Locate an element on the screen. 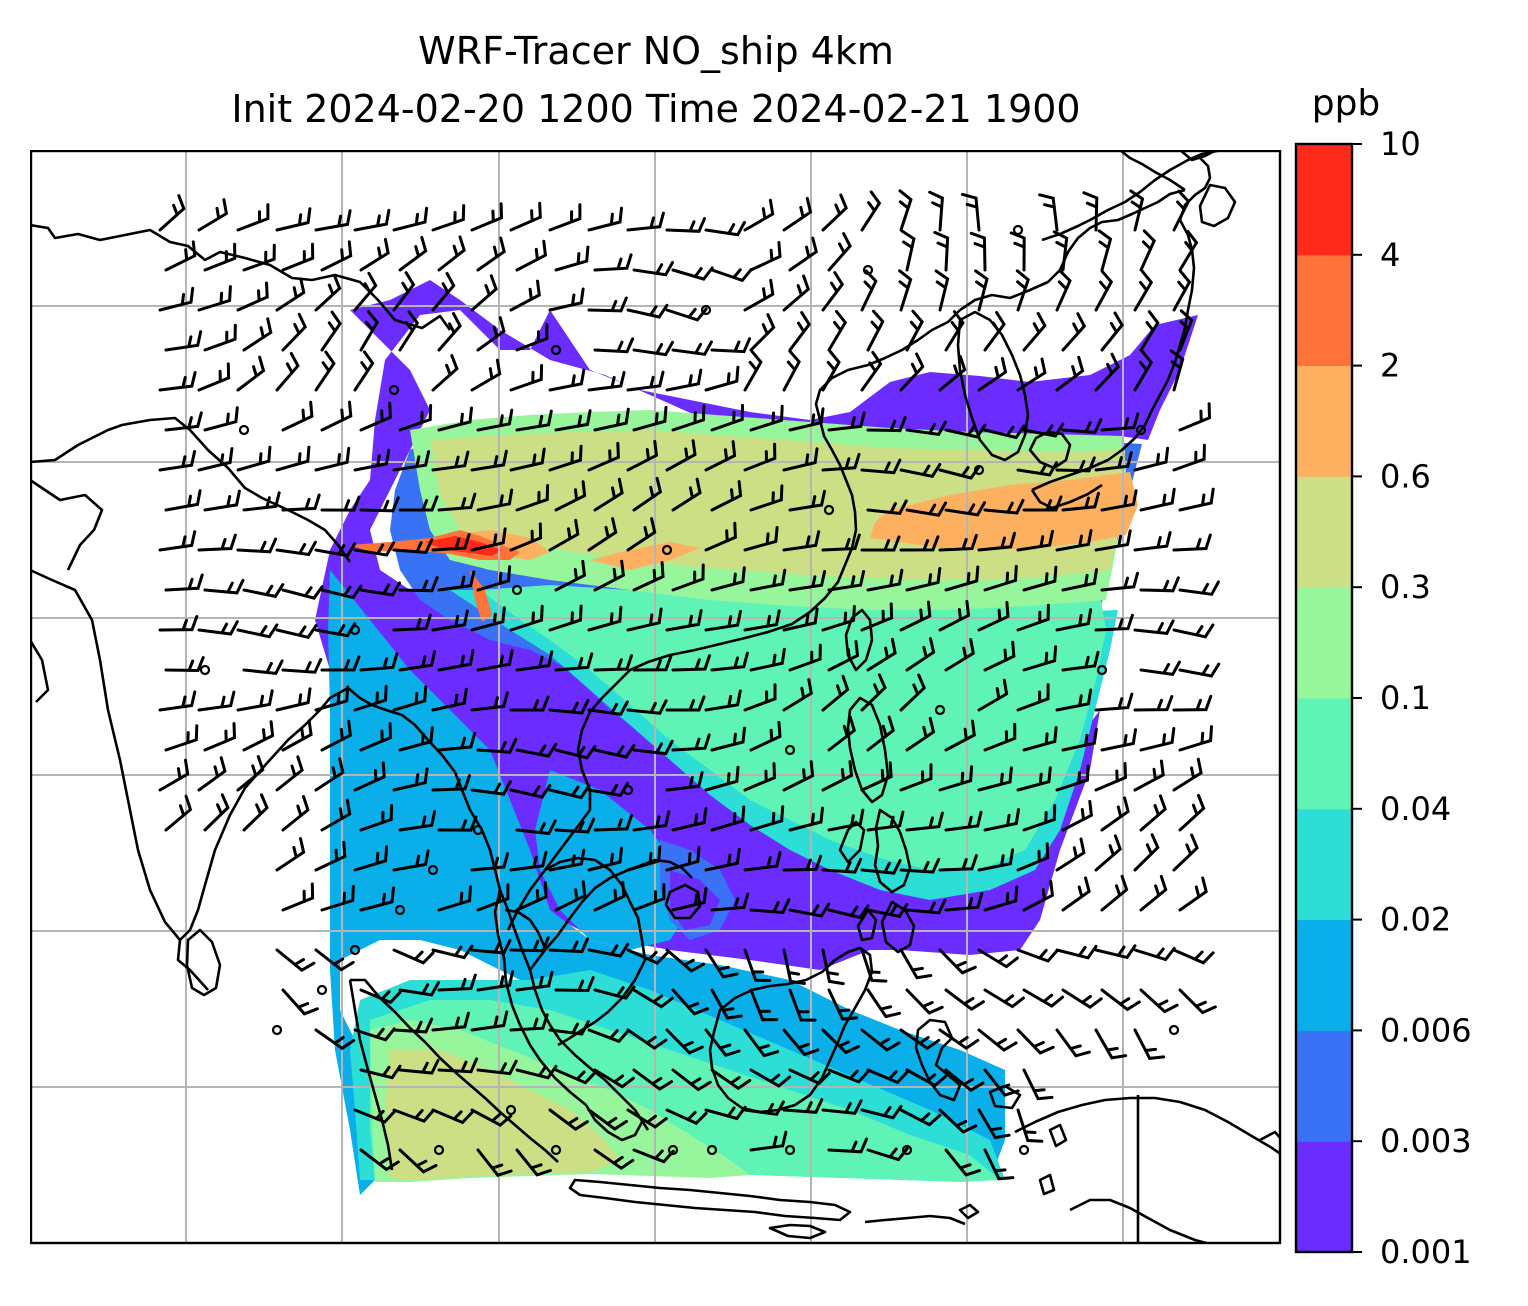 Image resolution: width=1528 pixels, height=1306 pixels. colorbar-tick-label: 0.1 is located at coordinates (1405, 698).